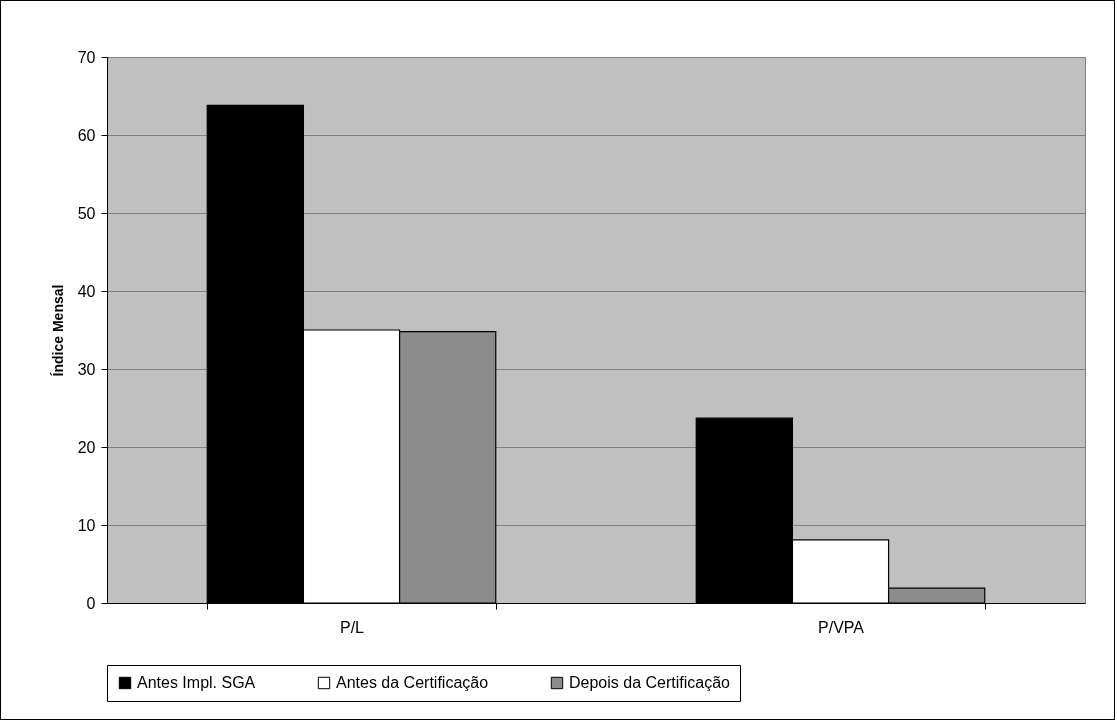 The image size is (1117, 722). I want to click on y-tick-label: 30, so click(86, 369).